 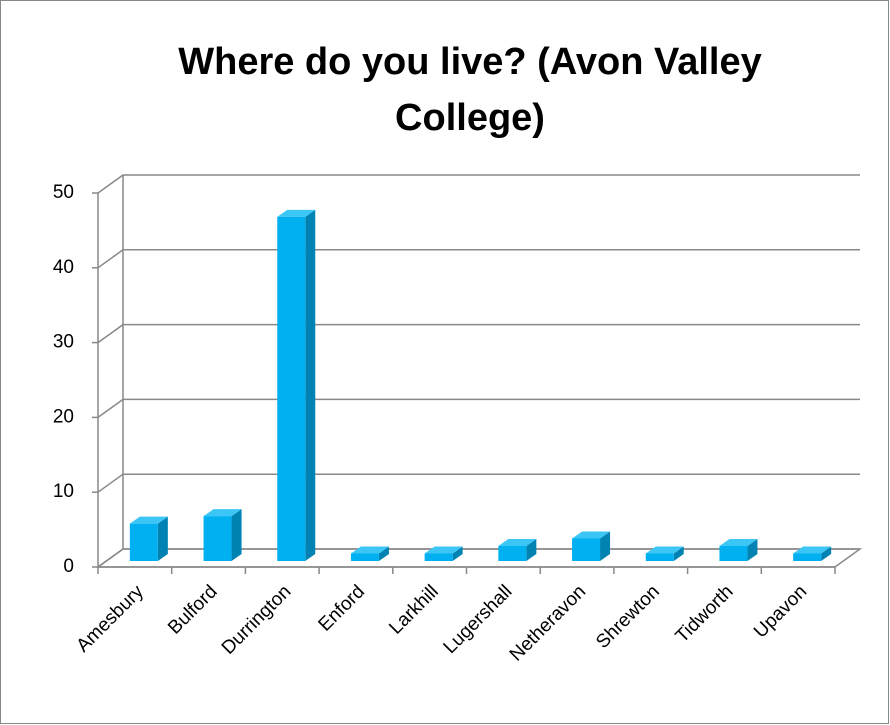 What do you see at coordinates (192, 609) in the screenshot?
I see `x-tick-label: Bulford` at bounding box center [192, 609].